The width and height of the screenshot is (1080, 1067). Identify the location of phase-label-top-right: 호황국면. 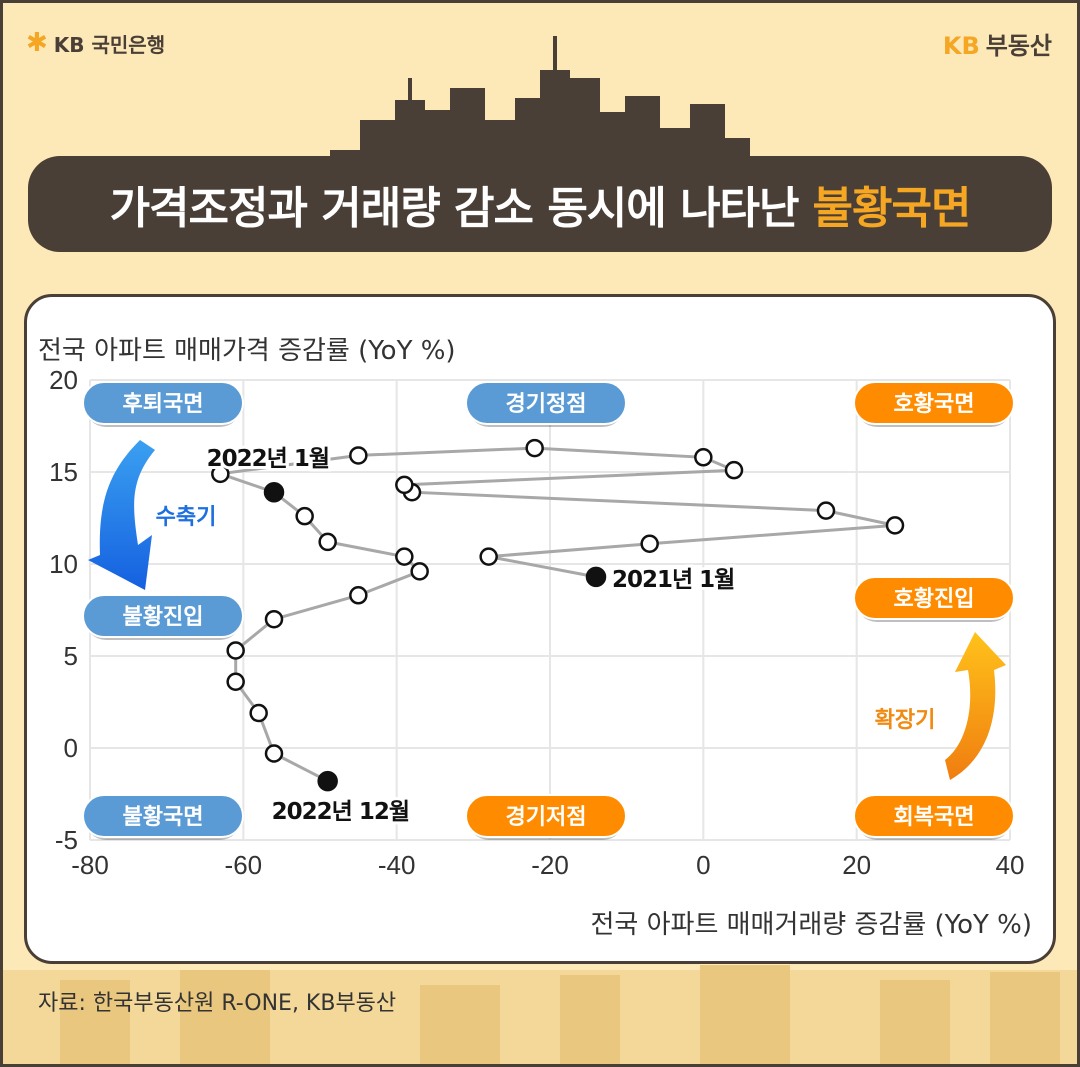
(934, 404).